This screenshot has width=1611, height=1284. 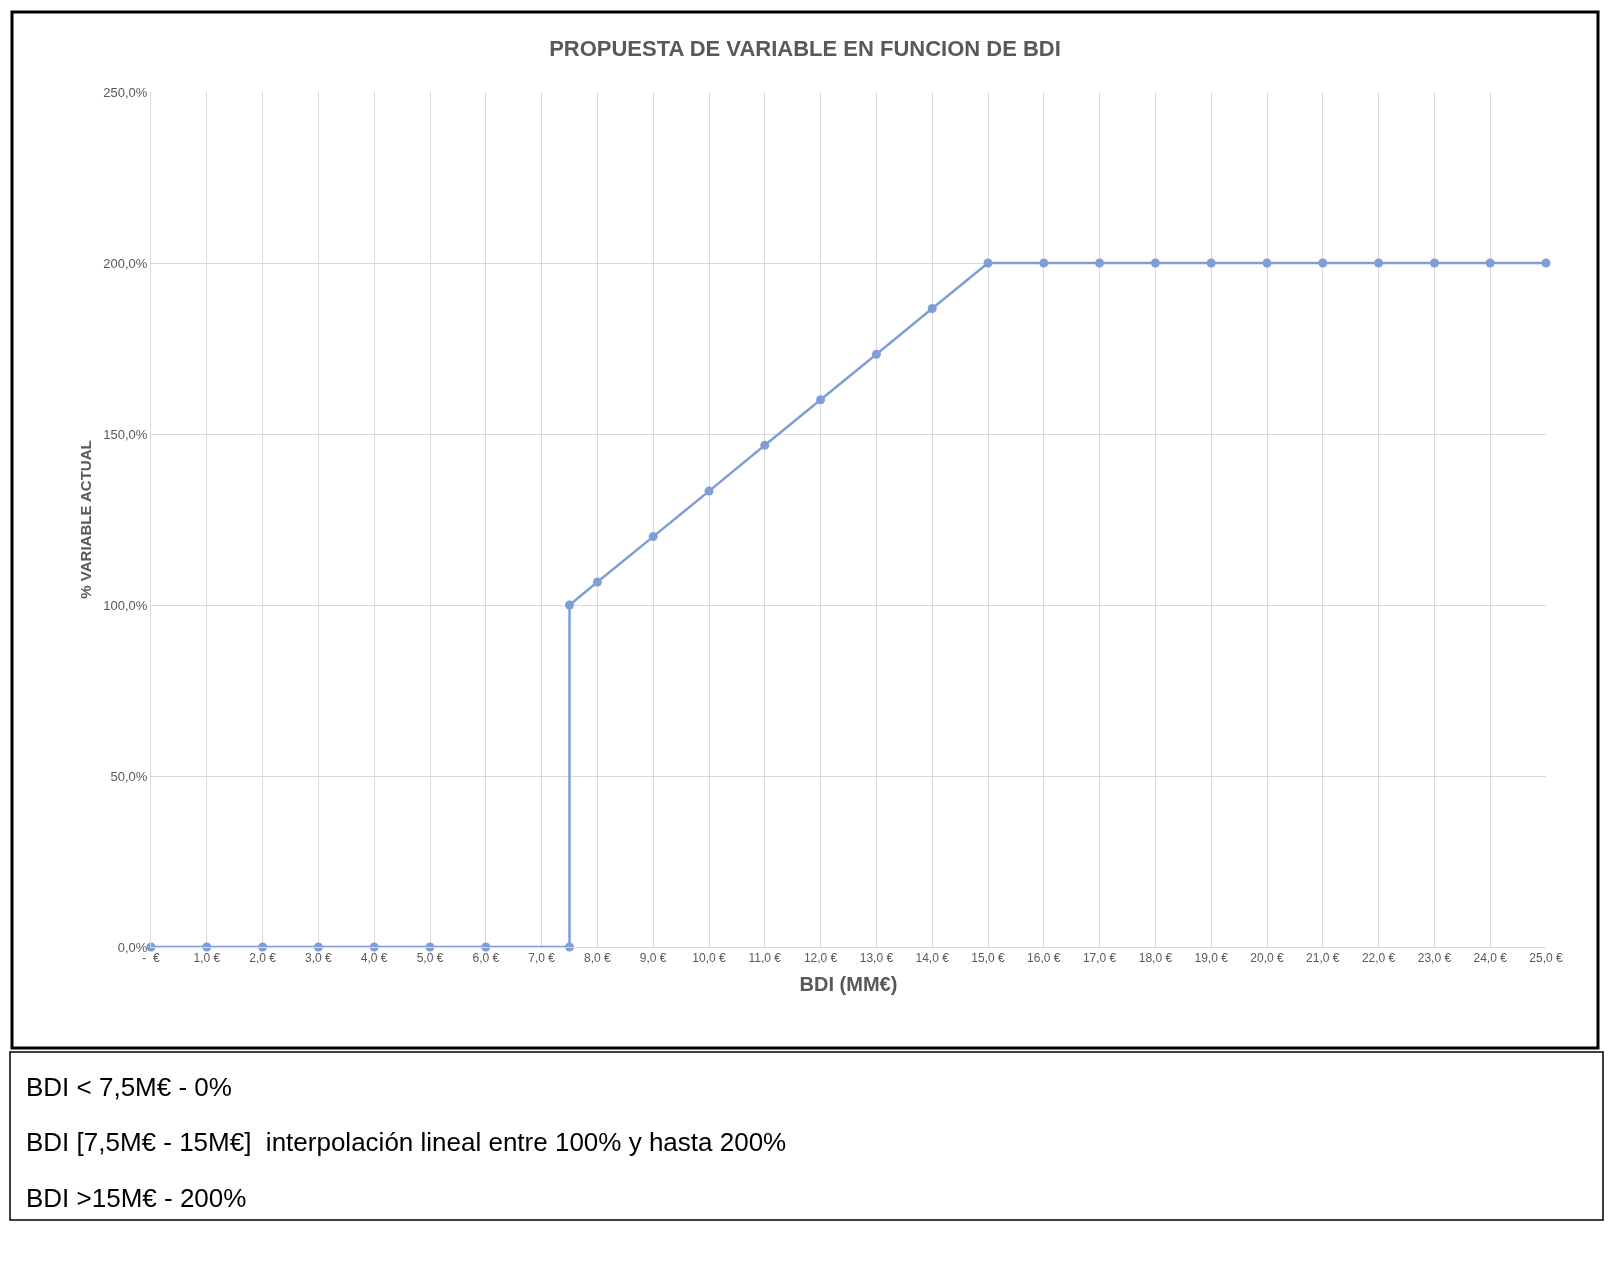 What do you see at coordinates (1267, 958) in the screenshot?
I see `x-tick-label: 20,0 €` at bounding box center [1267, 958].